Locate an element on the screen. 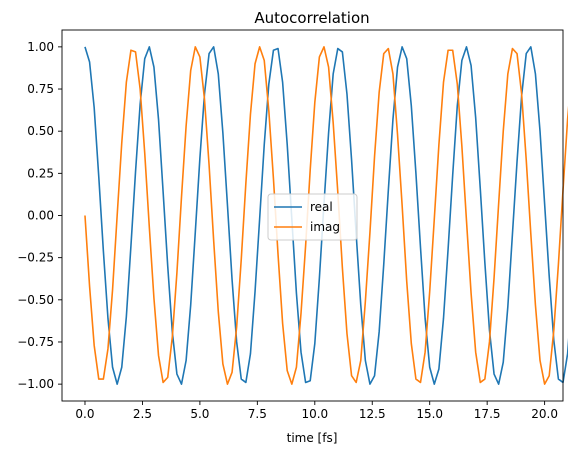 The image size is (568, 455). x-tick-label: 5.0 is located at coordinates (199, 414).